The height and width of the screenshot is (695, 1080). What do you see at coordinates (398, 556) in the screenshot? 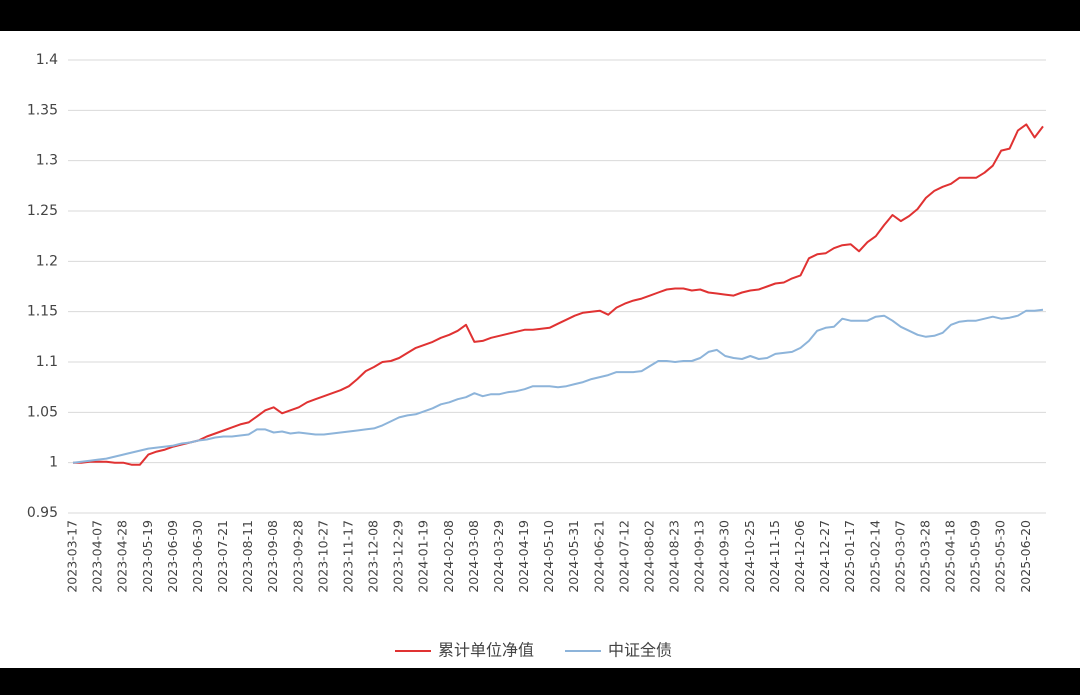
I see `x-tick-label: 2023-12-29` at bounding box center [398, 556].